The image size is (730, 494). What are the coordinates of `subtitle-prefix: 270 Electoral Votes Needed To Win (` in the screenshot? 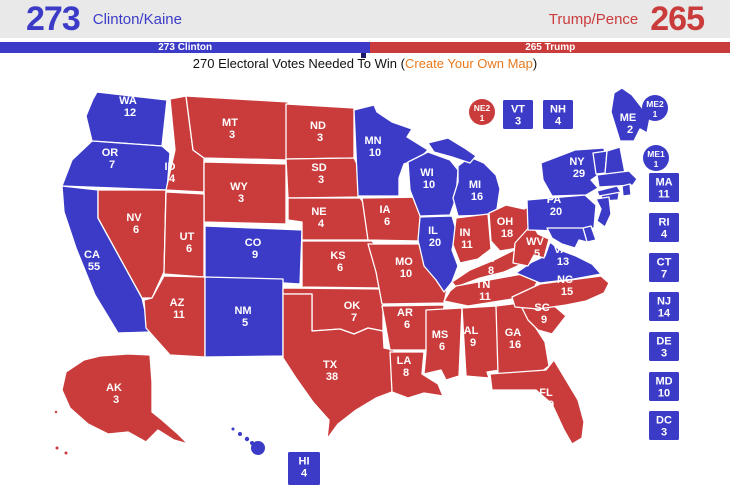 It's located at (298, 63).